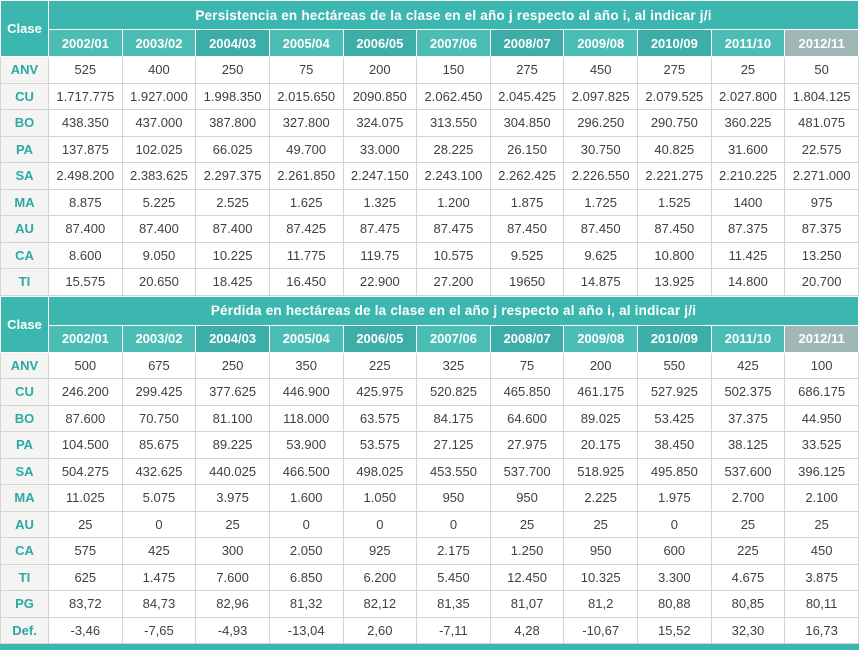 This screenshot has width=859, height=650. Describe the element at coordinates (674, 604) in the screenshot. I see `value-cell: 80,88` at that location.